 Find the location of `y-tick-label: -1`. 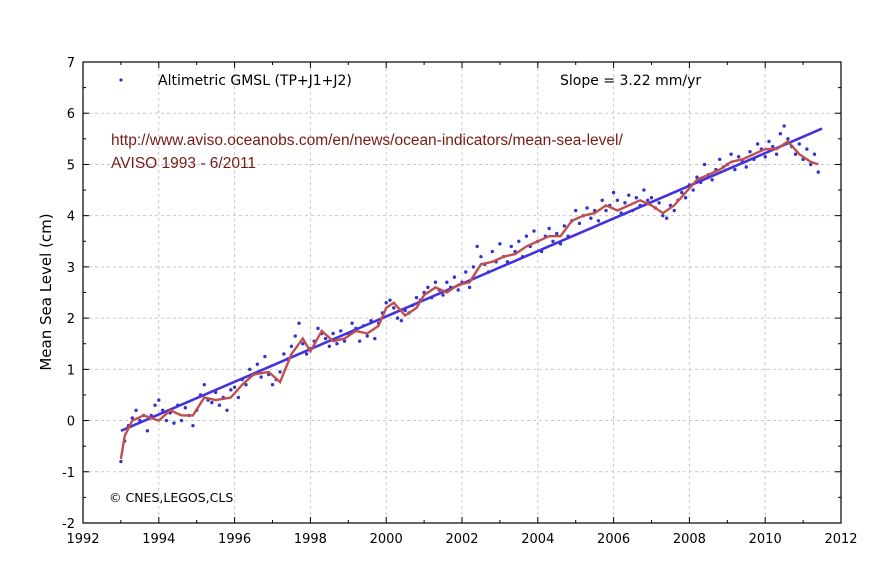

y-tick-label: -1 is located at coordinates (68, 473).